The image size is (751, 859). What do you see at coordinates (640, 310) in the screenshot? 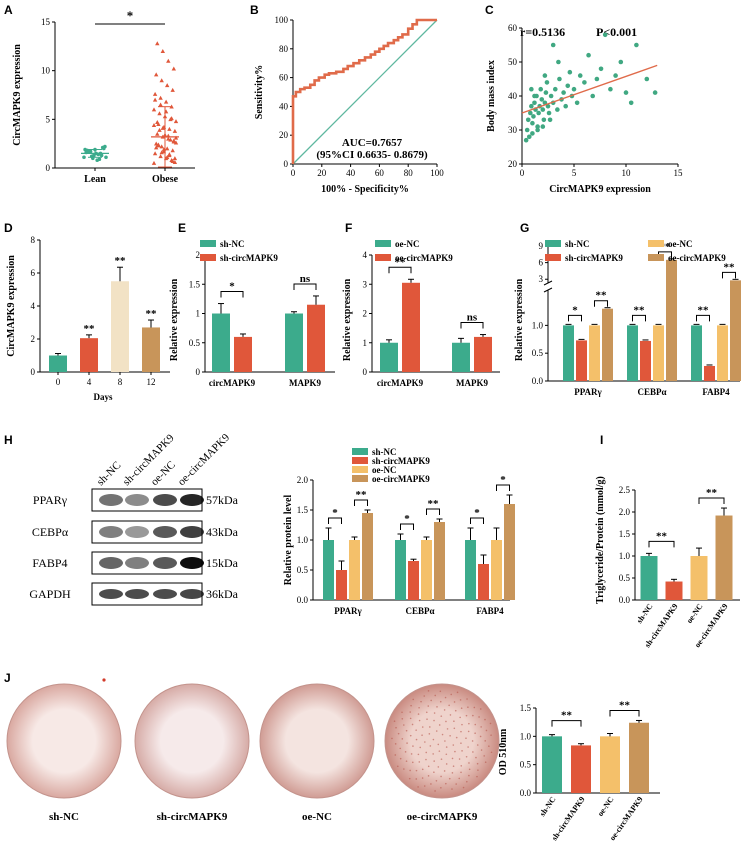
I see `g-sig: **` at bounding box center [640, 310].